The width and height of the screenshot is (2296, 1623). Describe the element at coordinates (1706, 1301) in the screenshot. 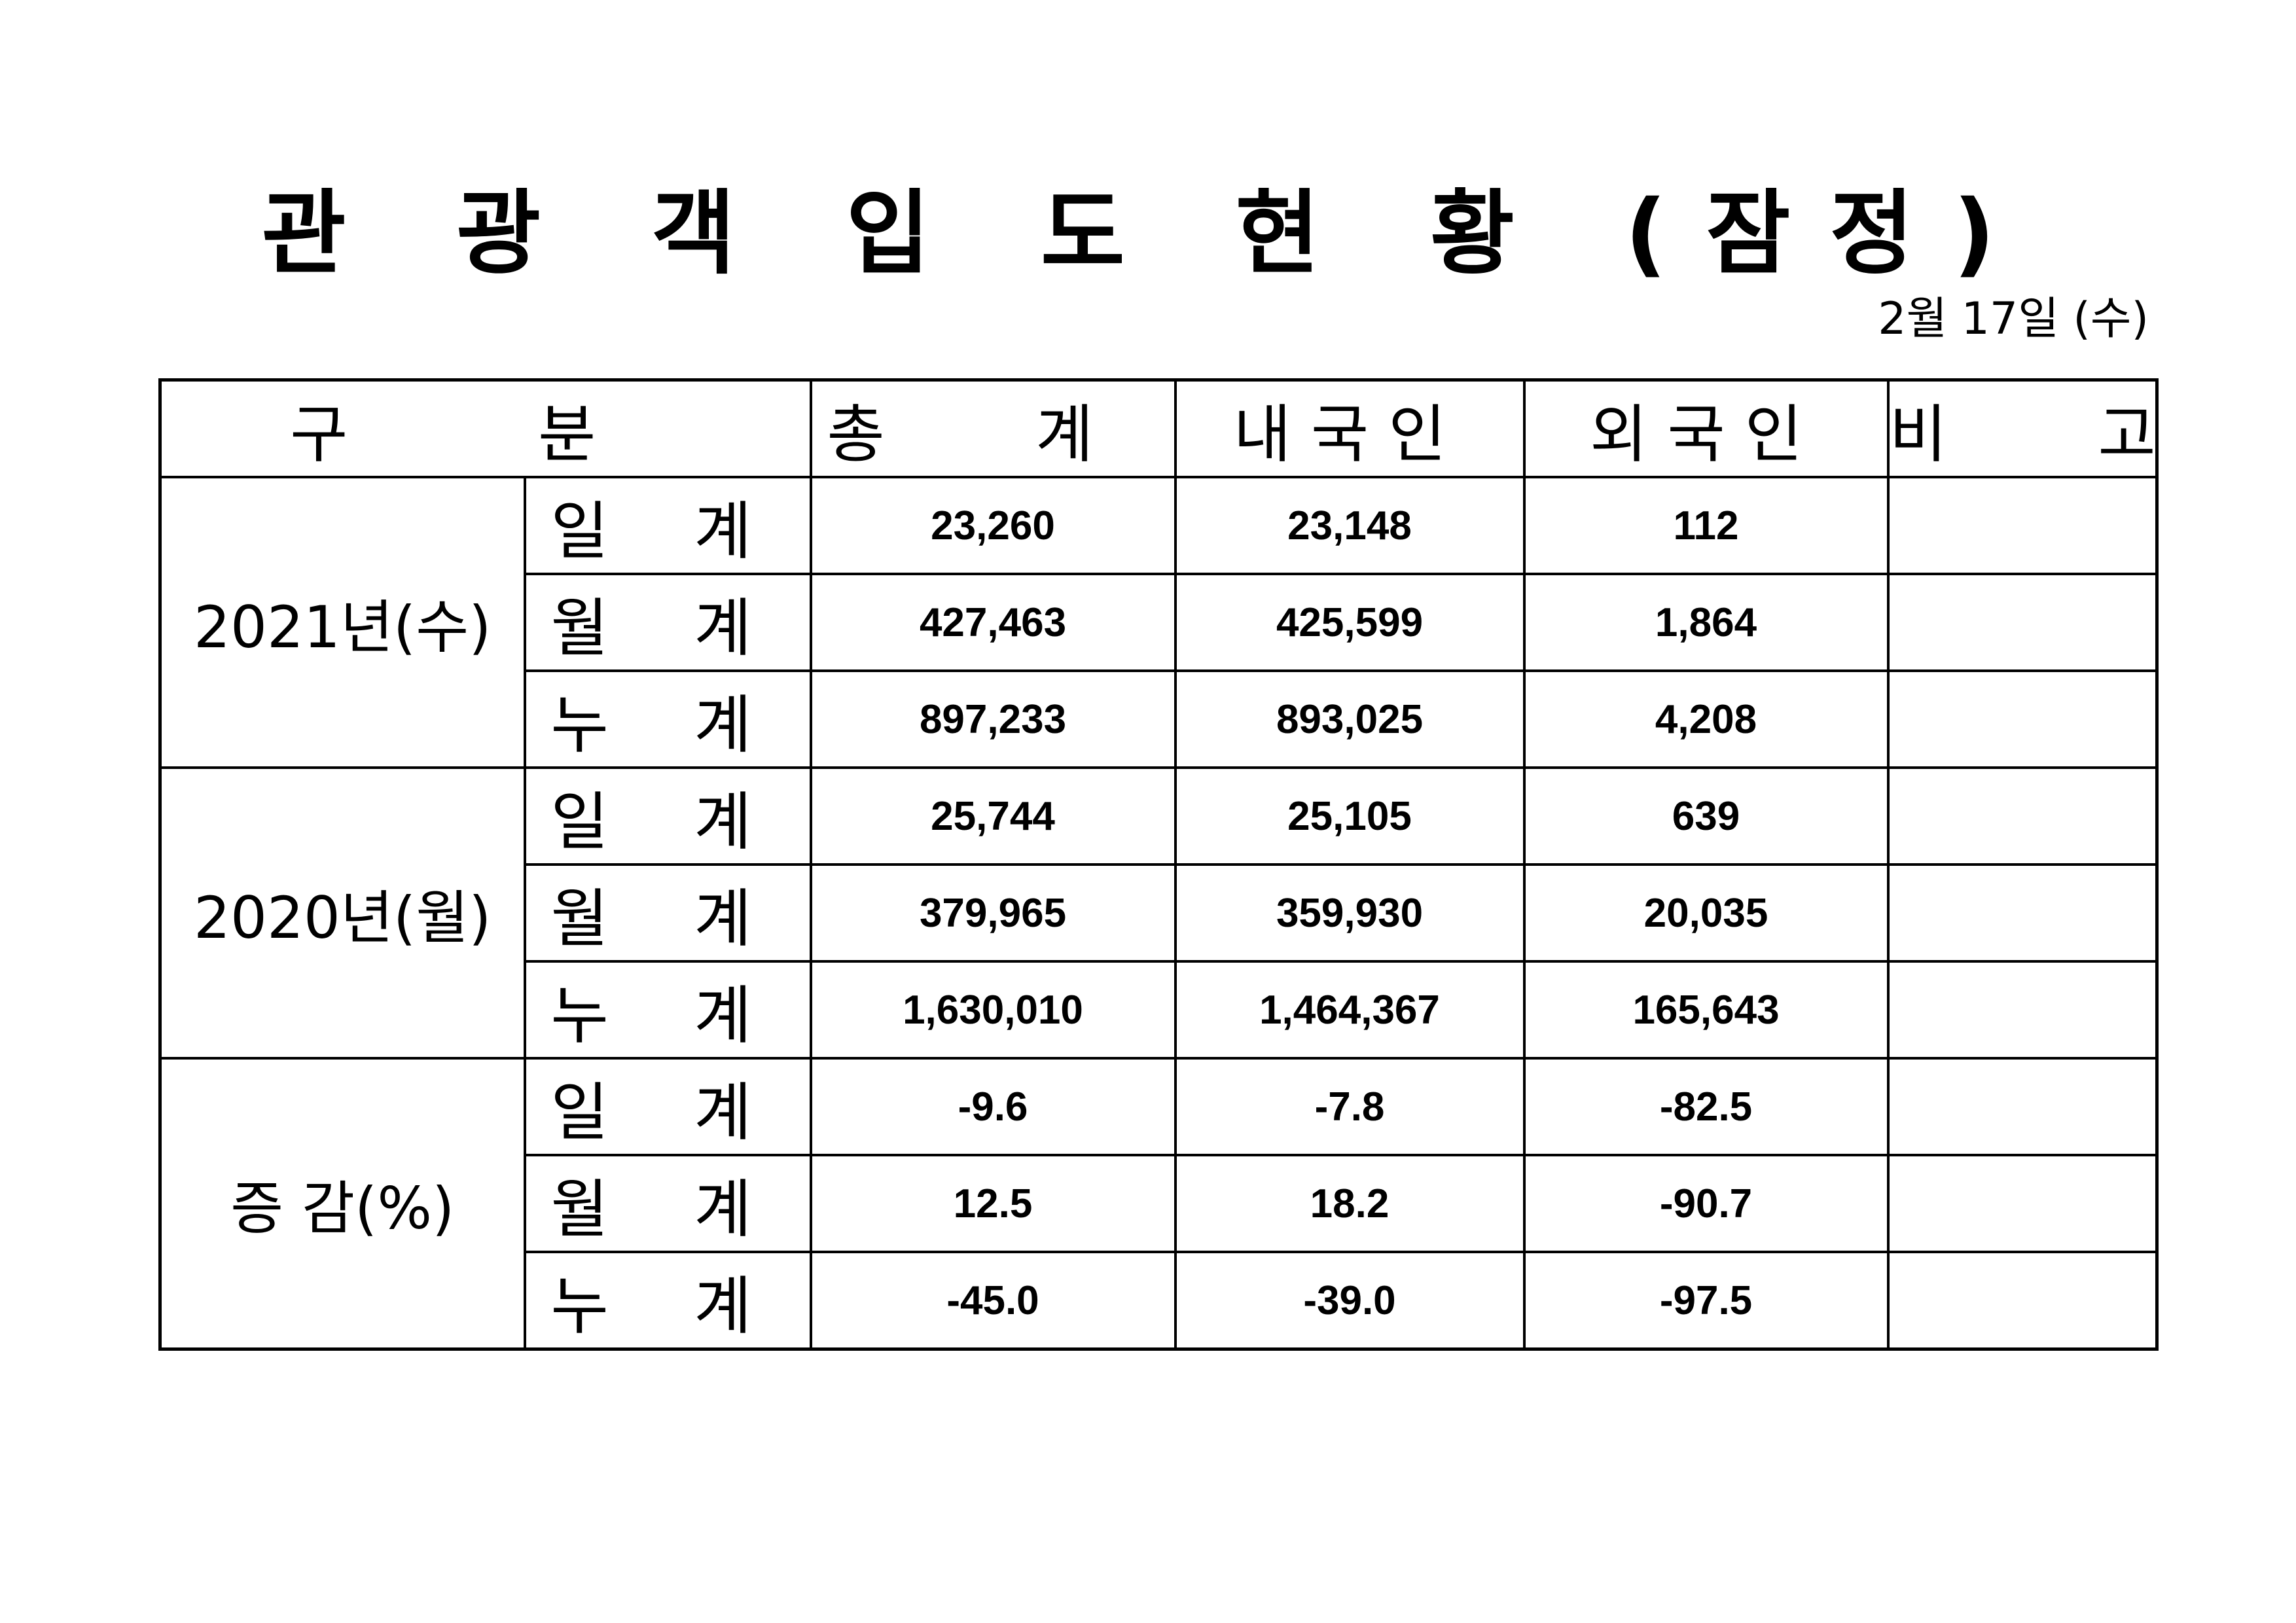

I see `foreign-cell: -97.5` at that location.